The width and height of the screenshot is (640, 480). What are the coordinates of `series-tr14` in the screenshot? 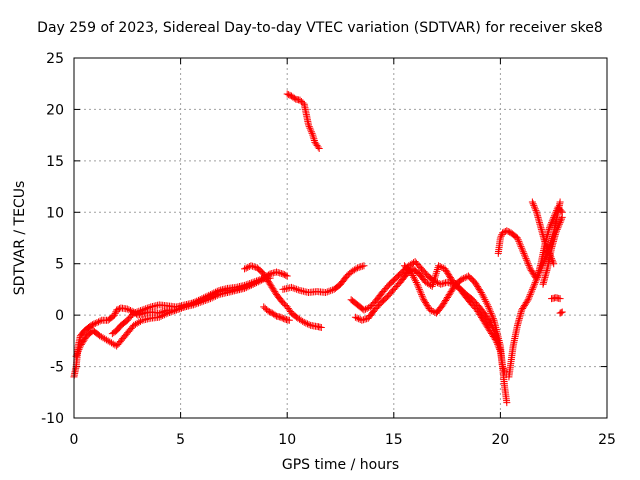 It's located at (552, 250).